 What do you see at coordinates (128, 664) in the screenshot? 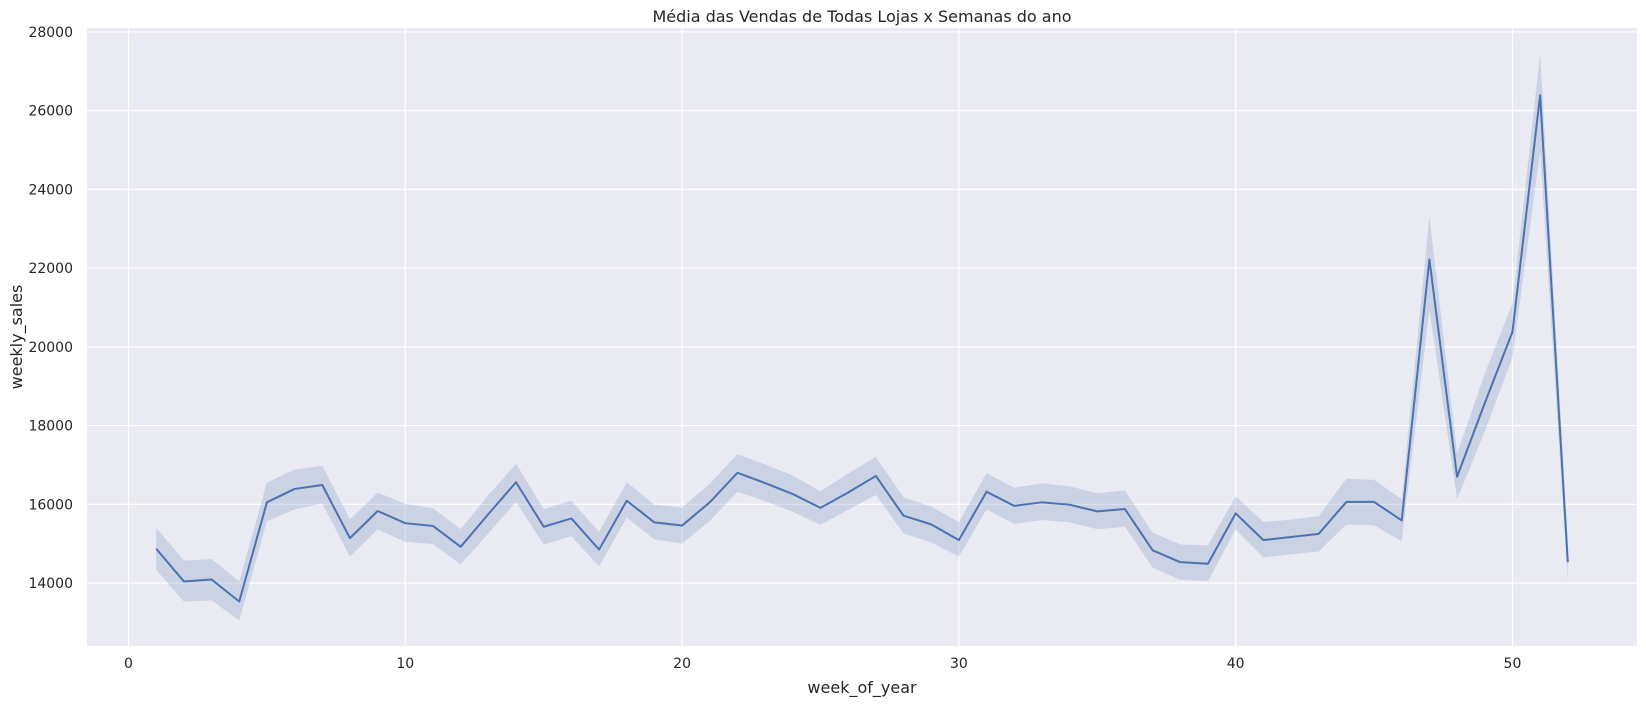
I see `x-tick-label: 0` at bounding box center [128, 664].